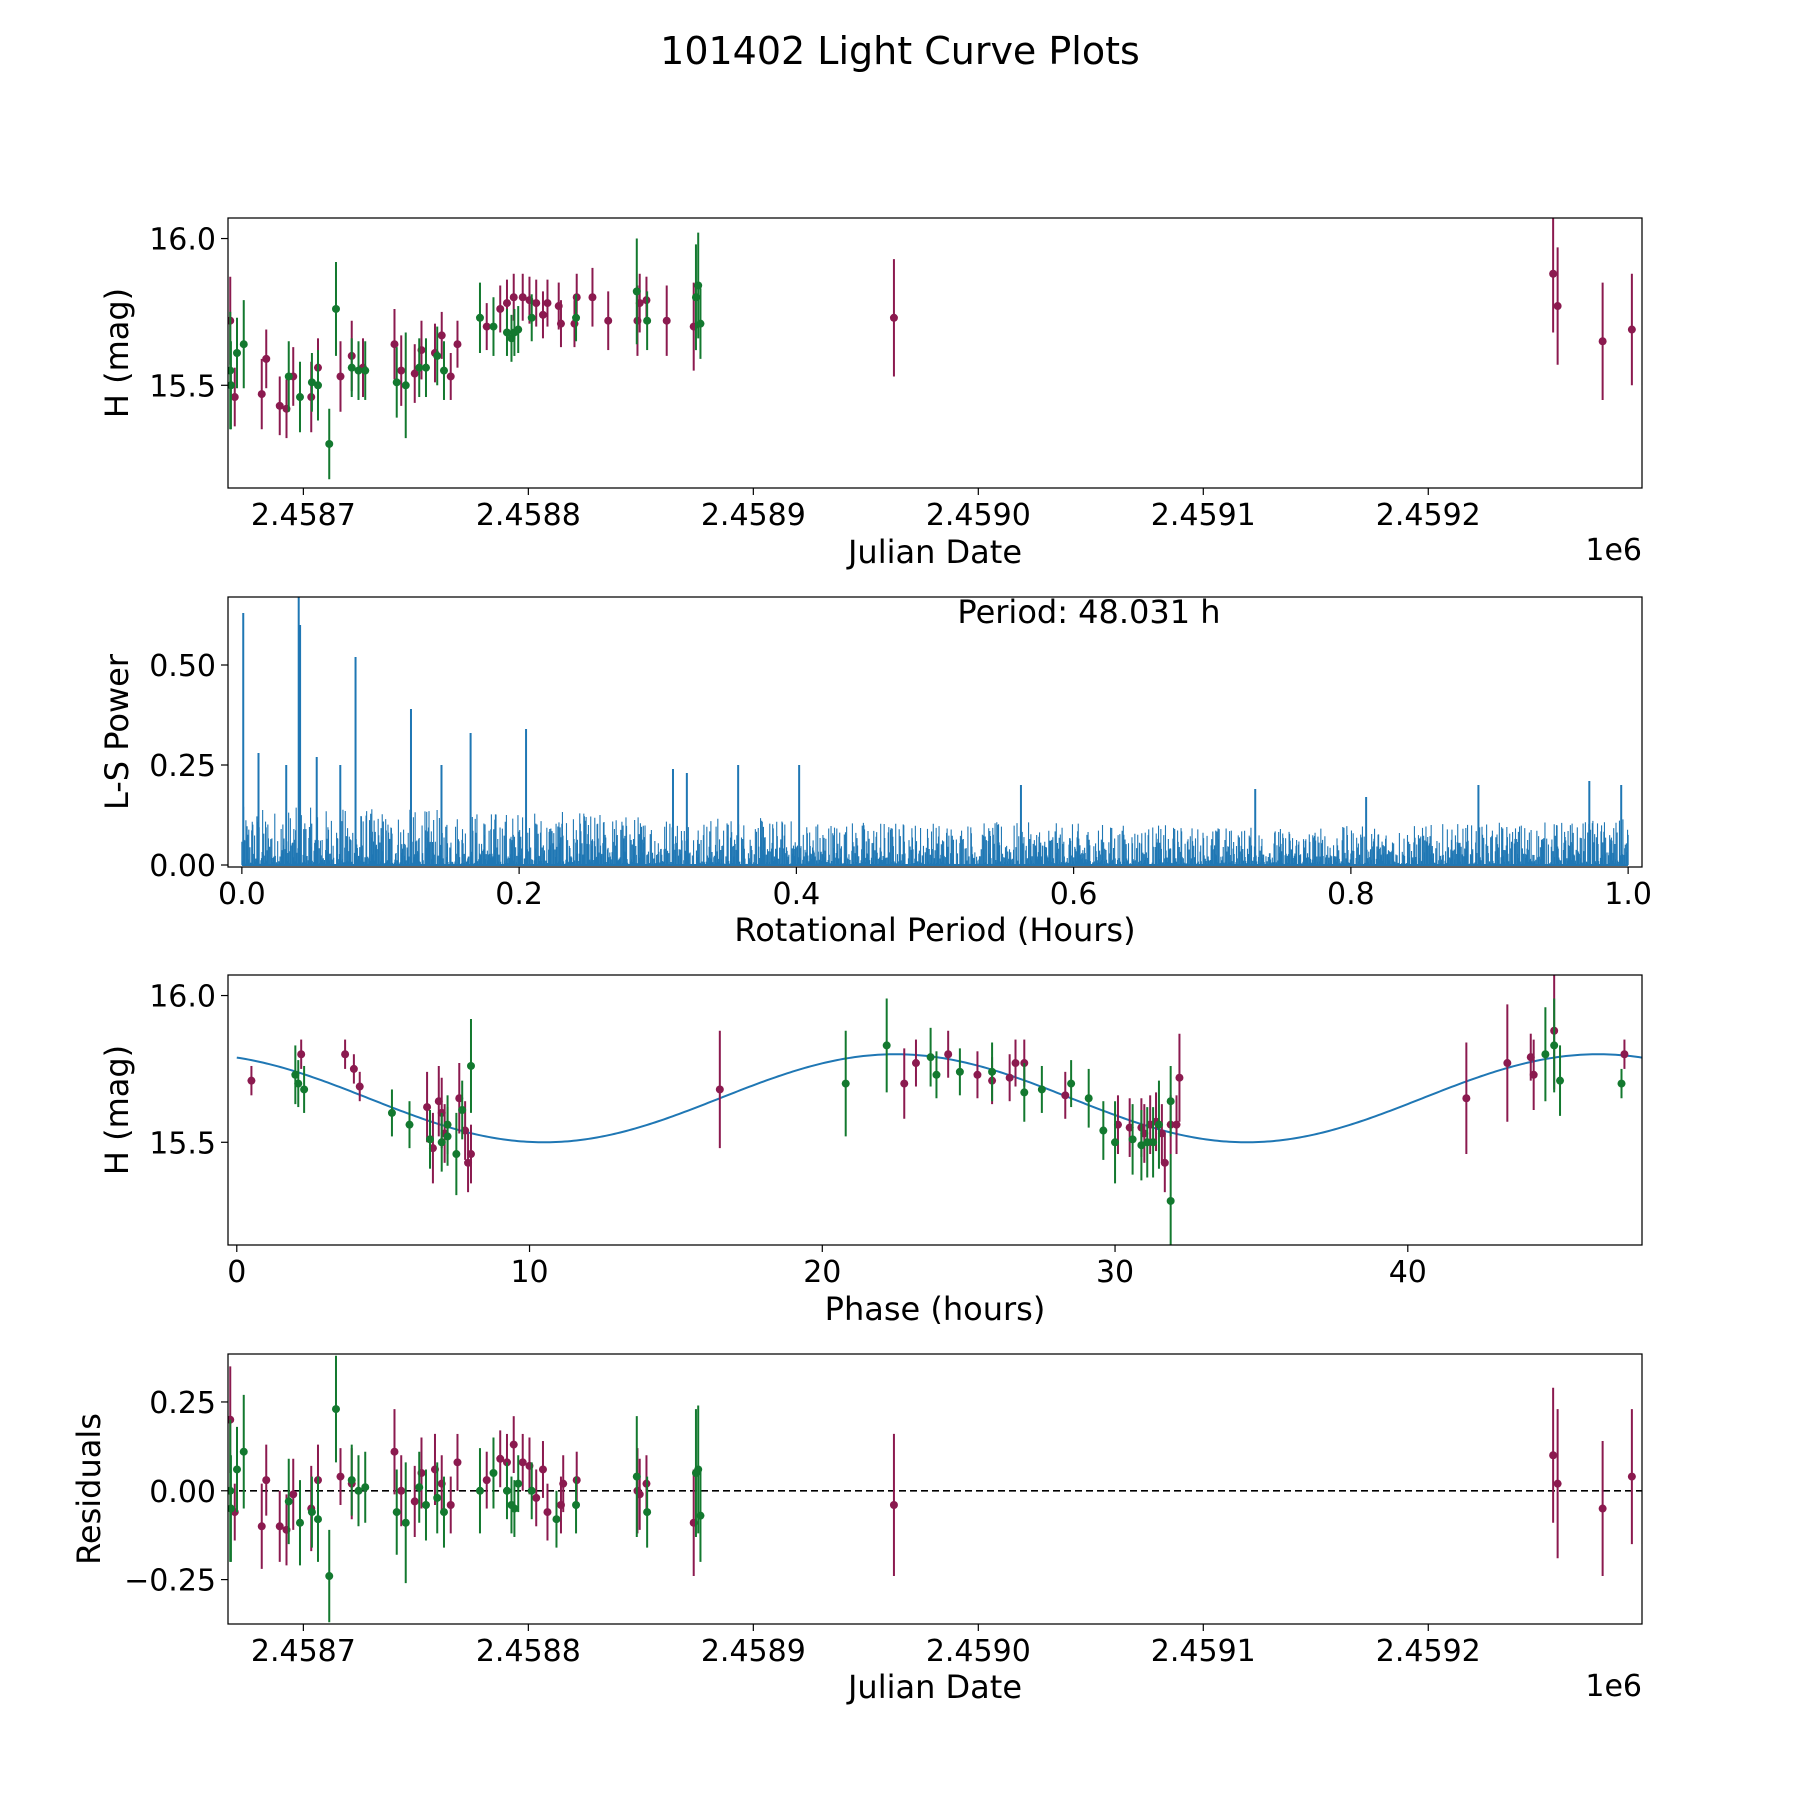 The height and width of the screenshot is (1800, 1800). What do you see at coordinates (182, 1143) in the screenshot?
I see `y-tick-label: 15.5` at bounding box center [182, 1143].